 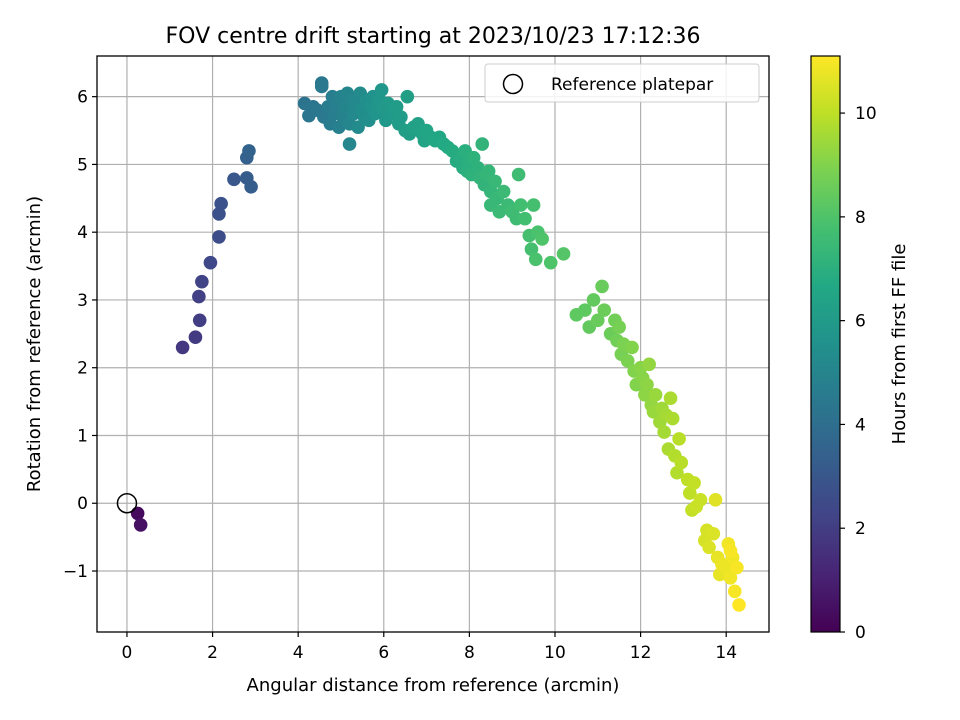 I want to click on x-tick-label: 2, so click(x=212, y=653).